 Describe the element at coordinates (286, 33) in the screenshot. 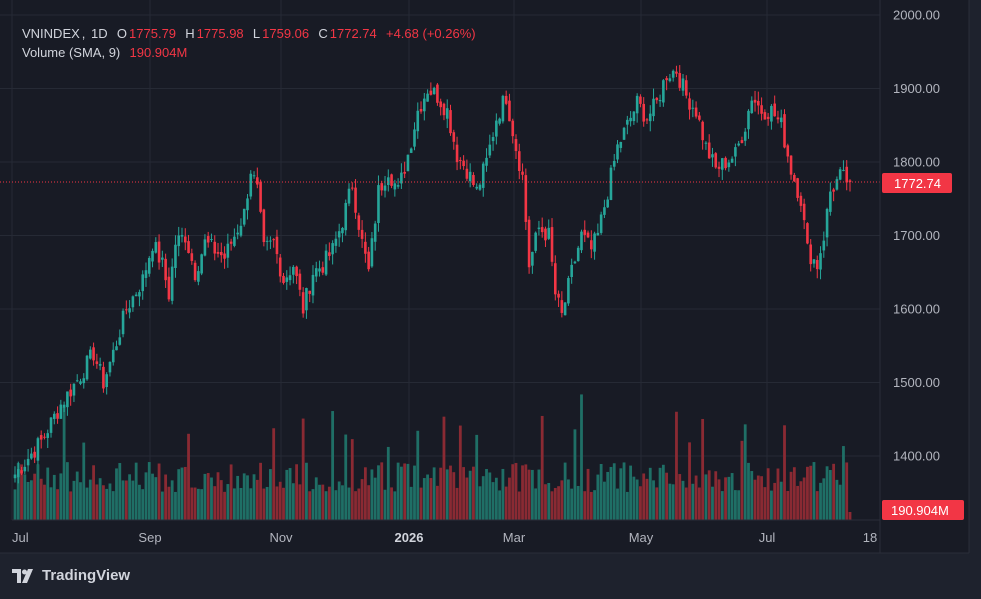

I see `legend-low: 1759.06` at that location.